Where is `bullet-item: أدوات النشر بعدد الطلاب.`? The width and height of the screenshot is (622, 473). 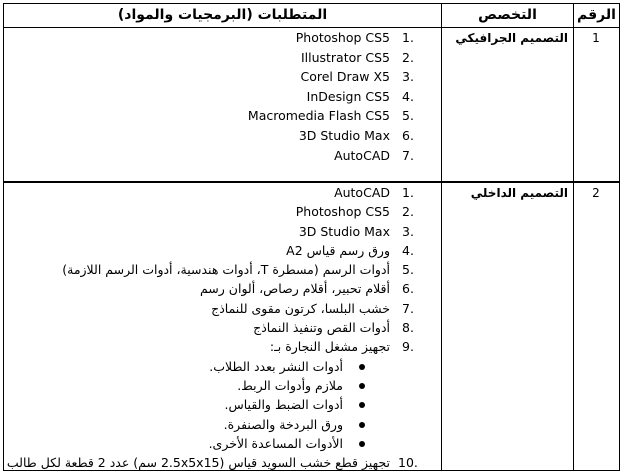
bullet-item: أدوات النشر بعدد الطلاب. is located at coordinates (222, 366).